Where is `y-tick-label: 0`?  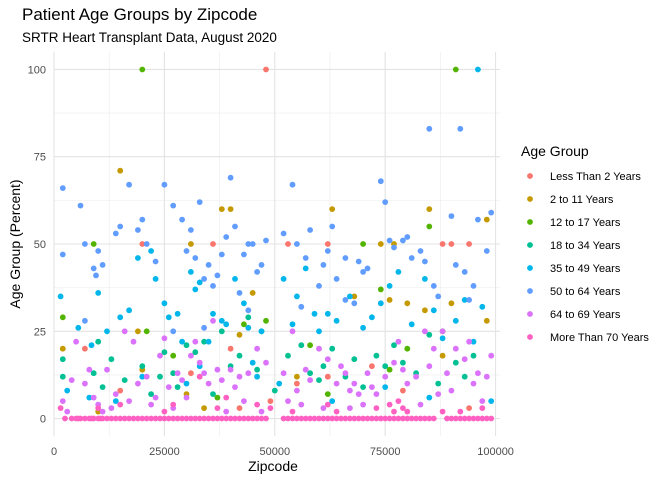
y-tick-label: 0 is located at coordinates (43, 420).